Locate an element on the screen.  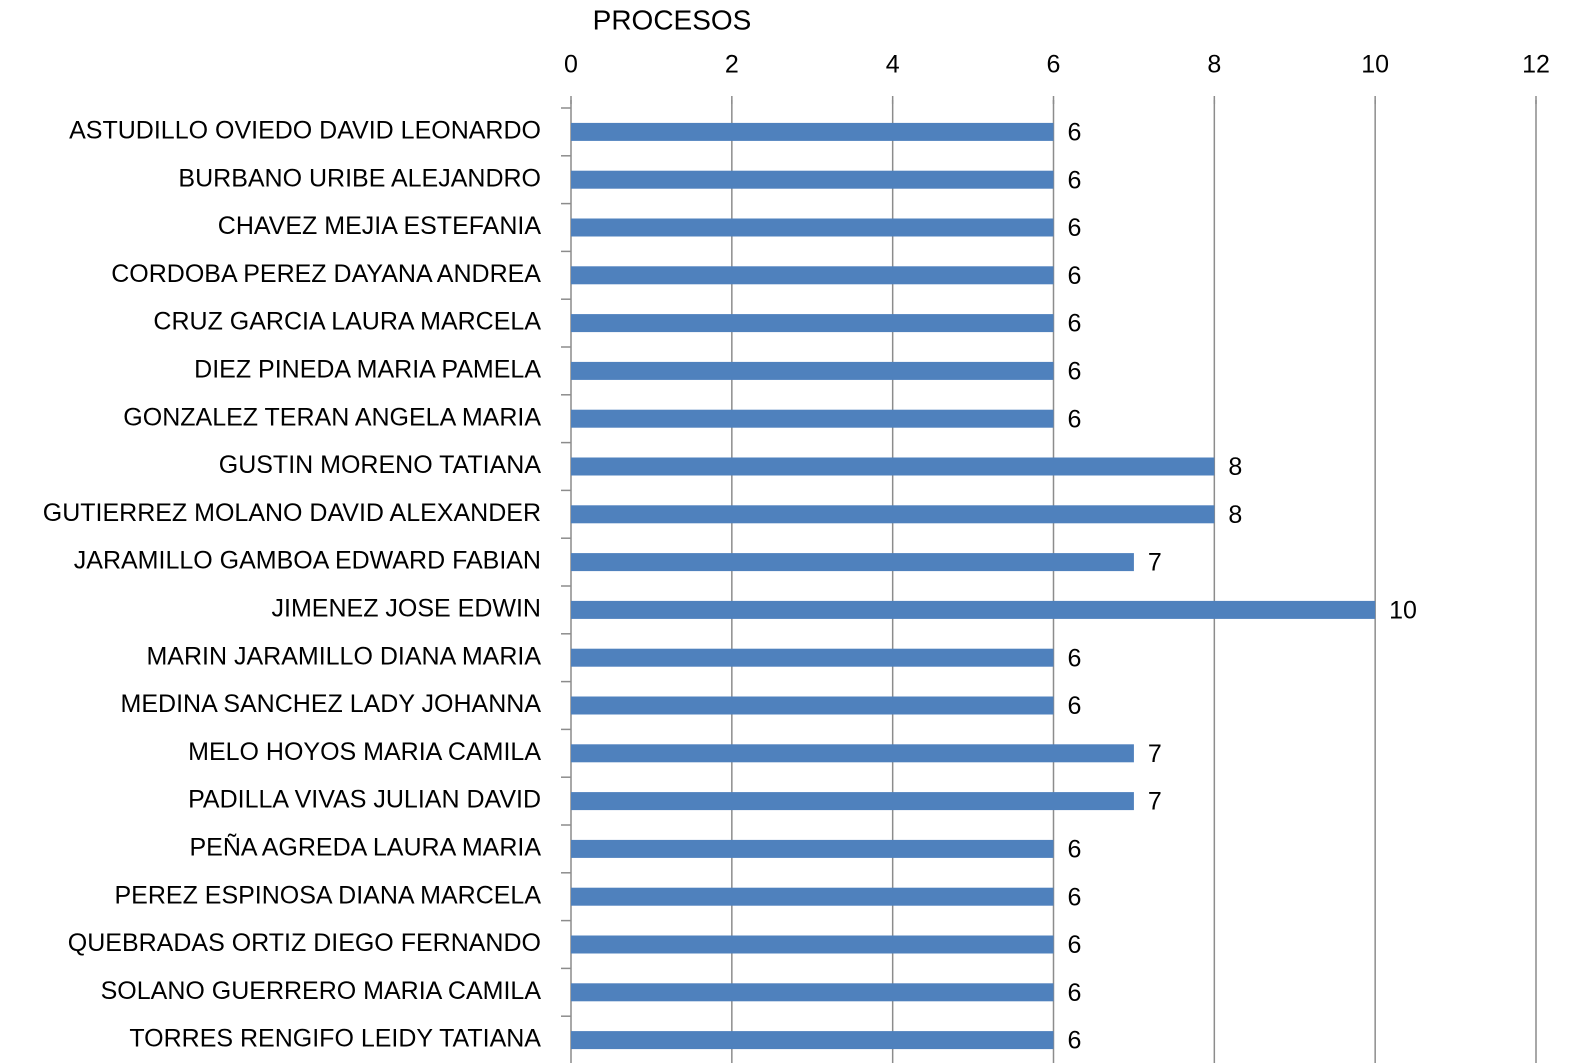
value-label: 10 is located at coordinates (1403, 611).